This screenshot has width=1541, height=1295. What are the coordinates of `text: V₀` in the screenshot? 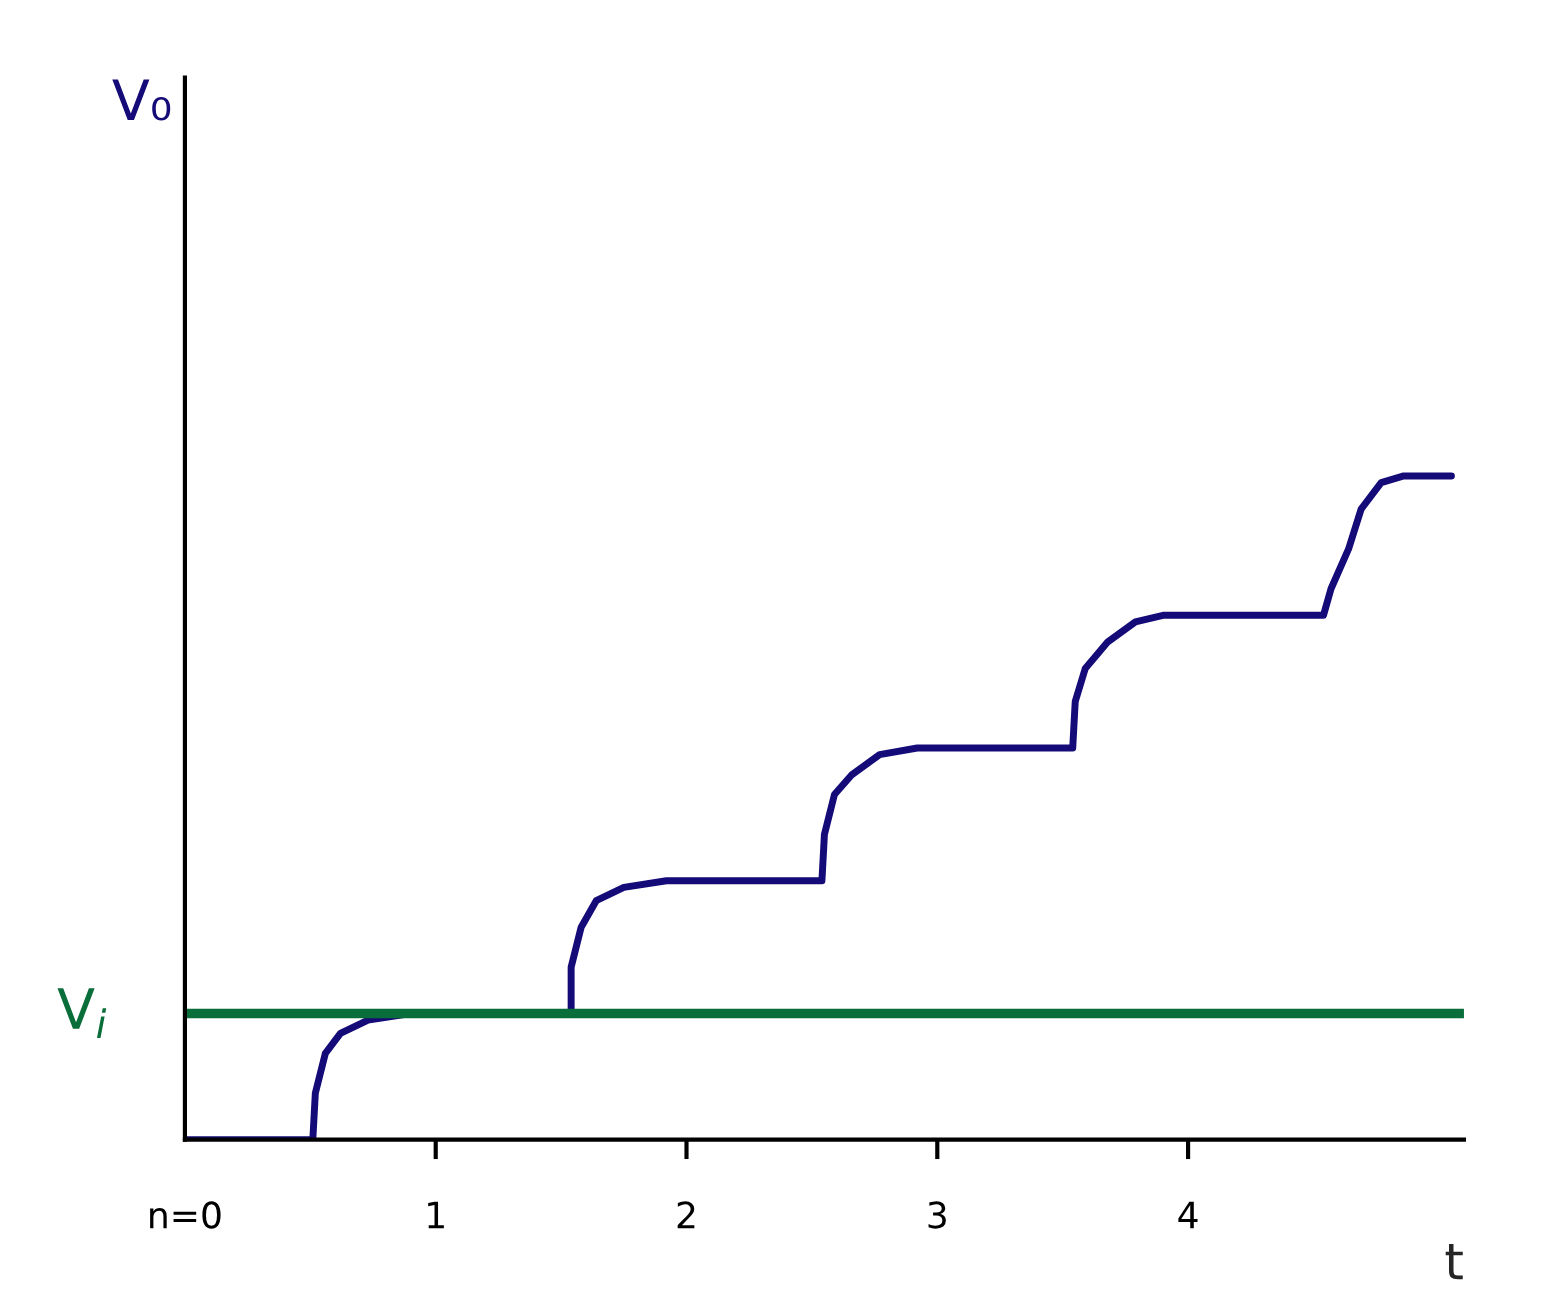 It's located at (141, 100).